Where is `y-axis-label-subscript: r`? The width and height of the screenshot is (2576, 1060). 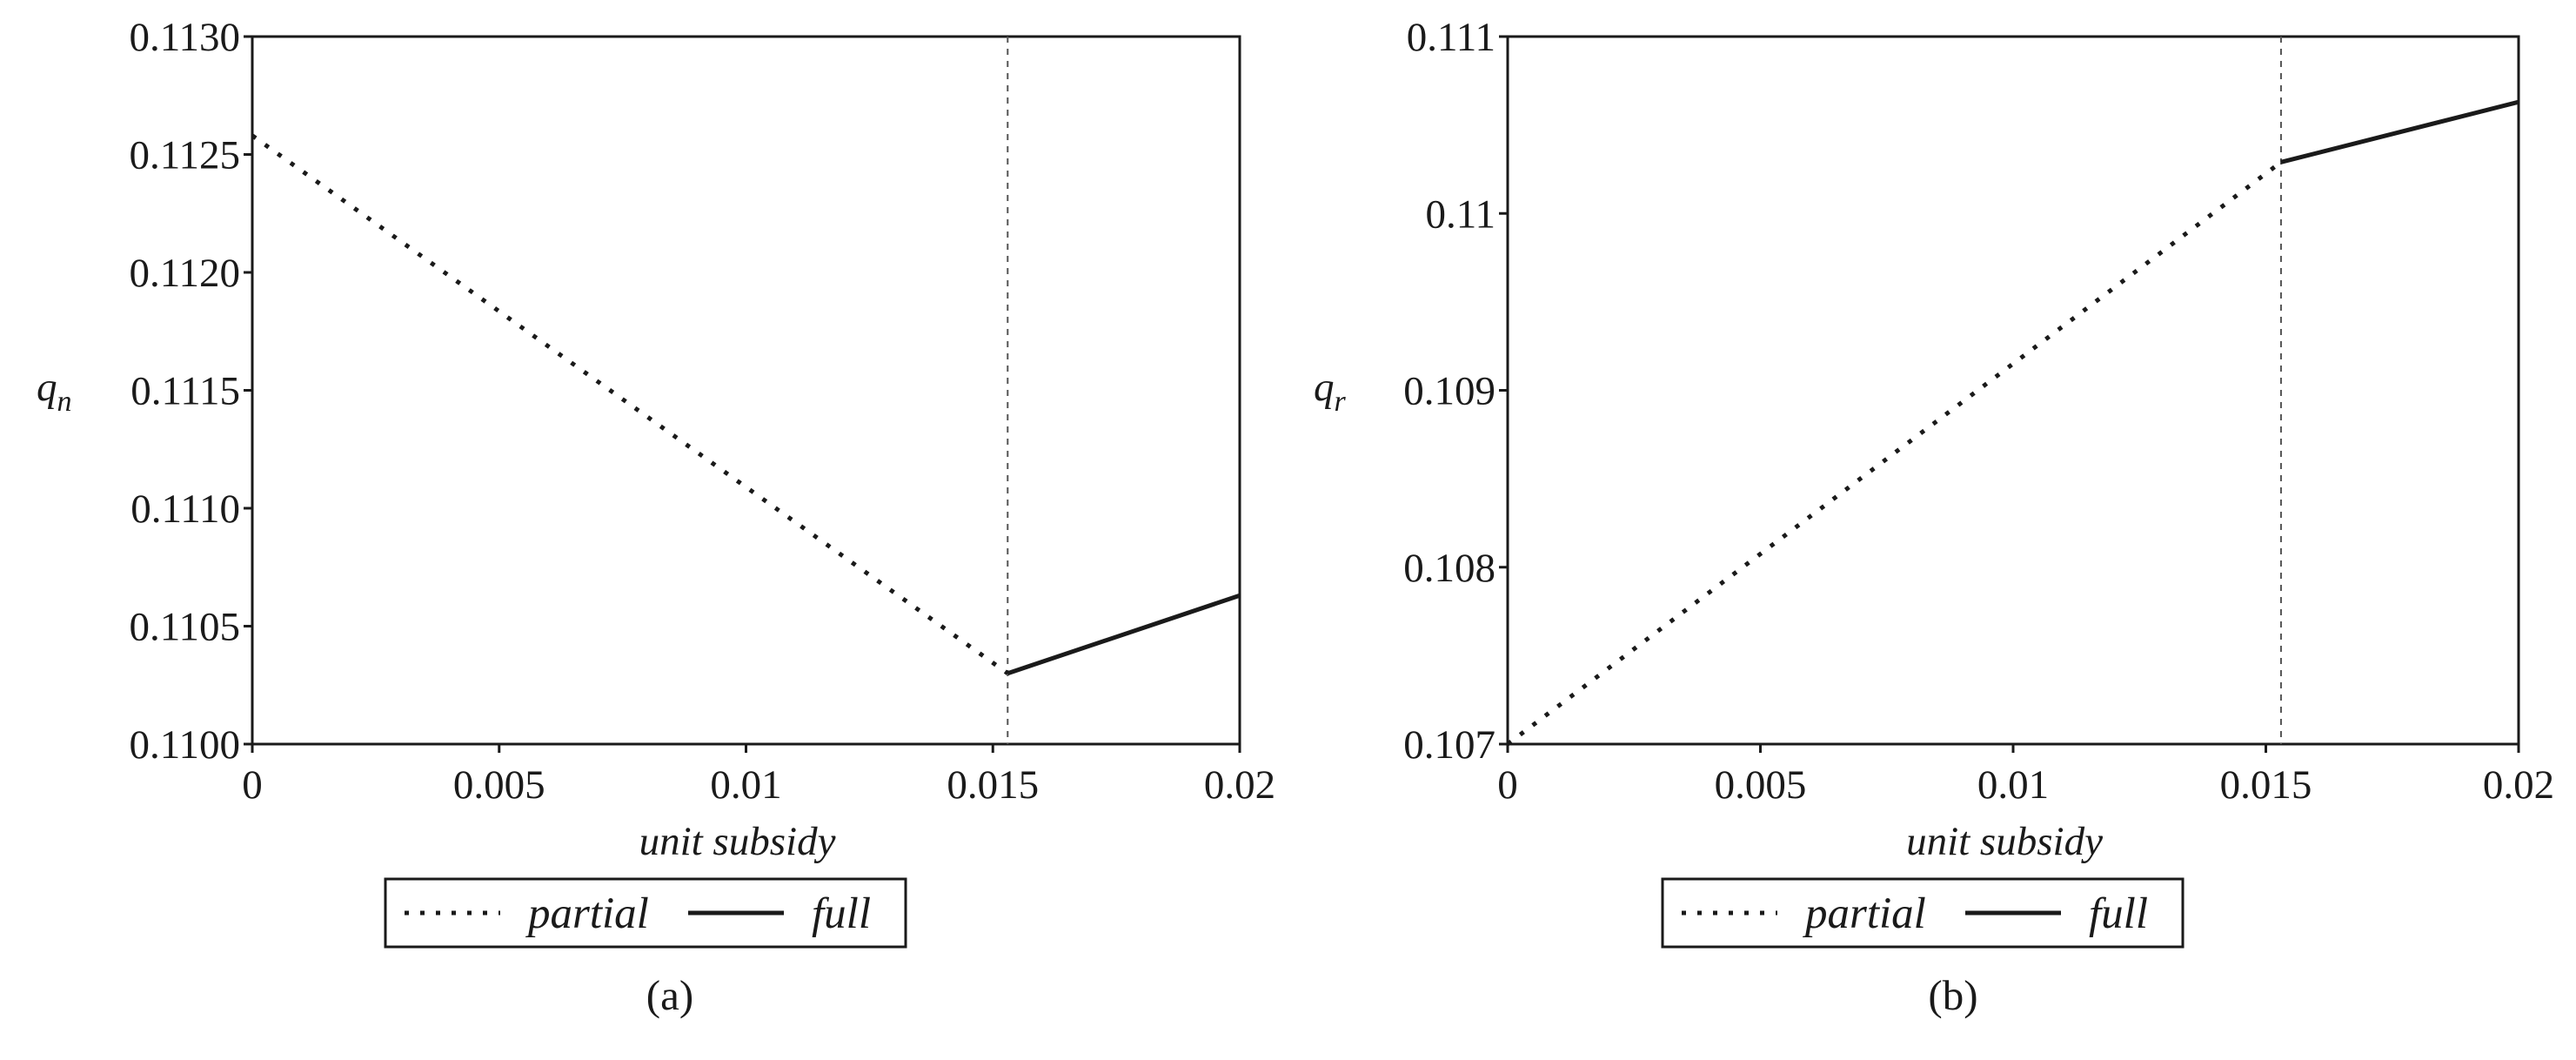
y-axis-label-subscript: r is located at coordinates (1341, 402).